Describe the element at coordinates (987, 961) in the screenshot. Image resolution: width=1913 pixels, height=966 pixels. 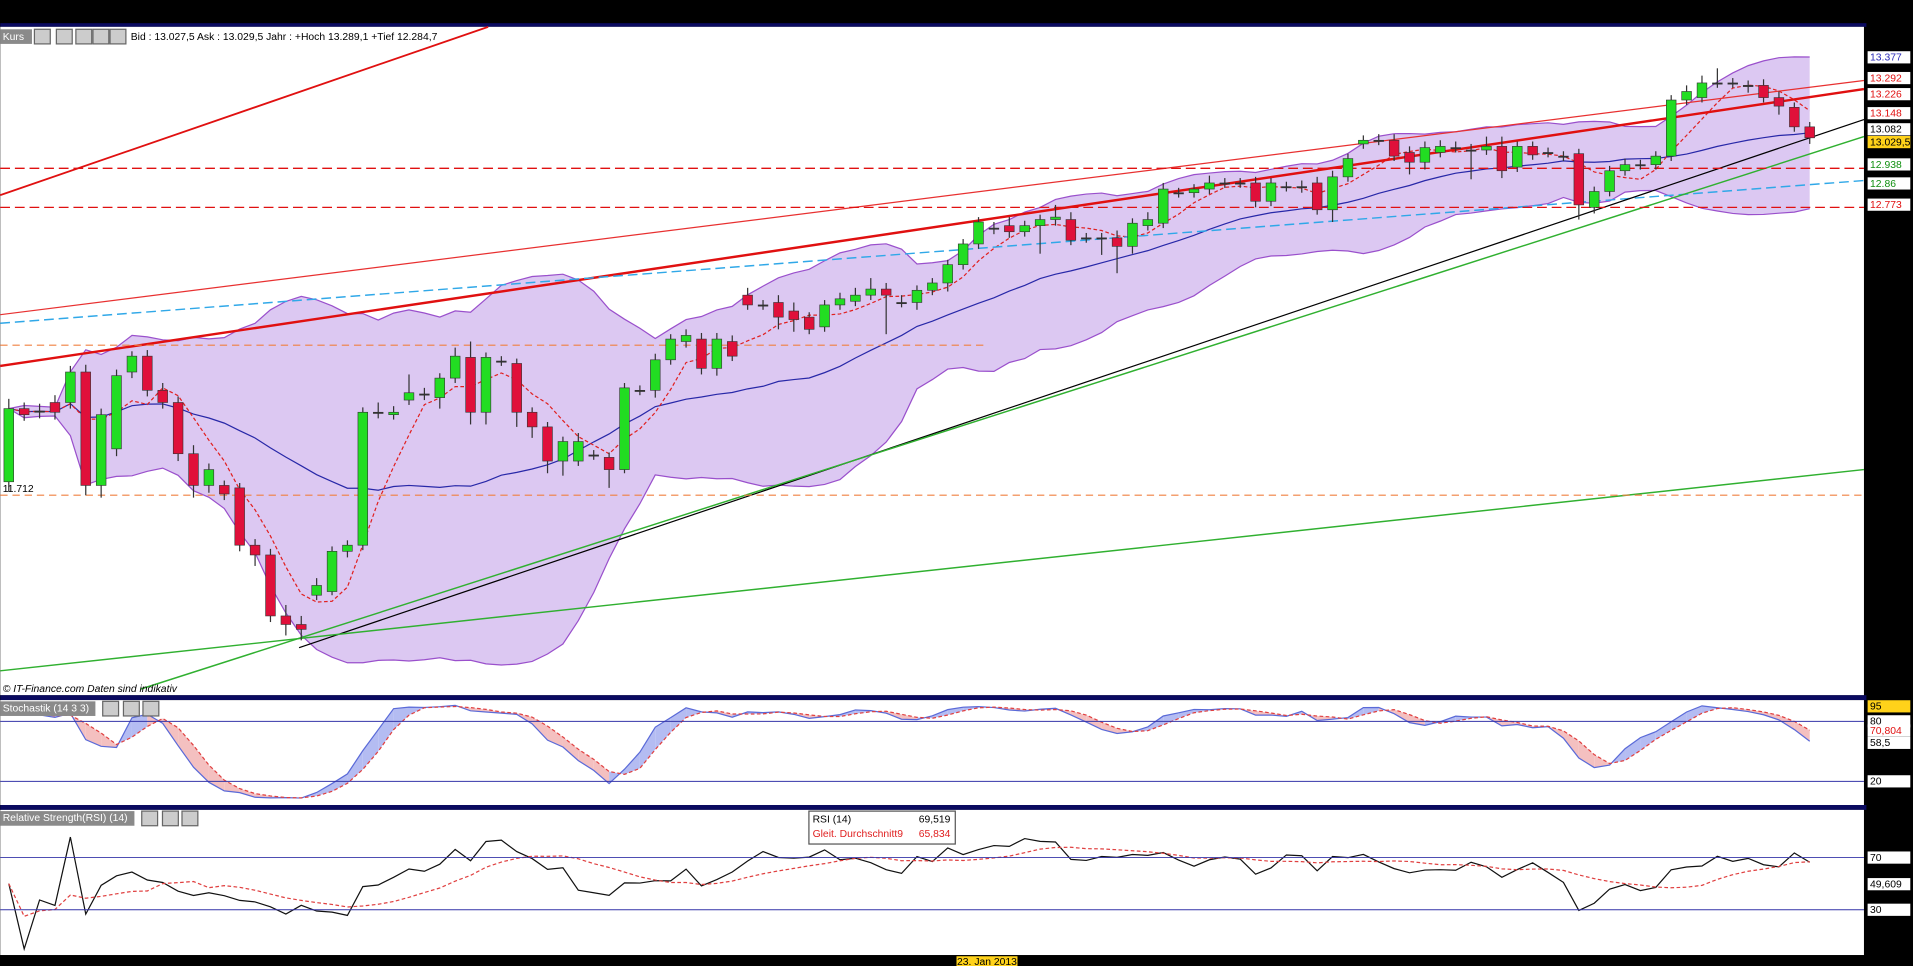
I see `date-label-bg` at that location.